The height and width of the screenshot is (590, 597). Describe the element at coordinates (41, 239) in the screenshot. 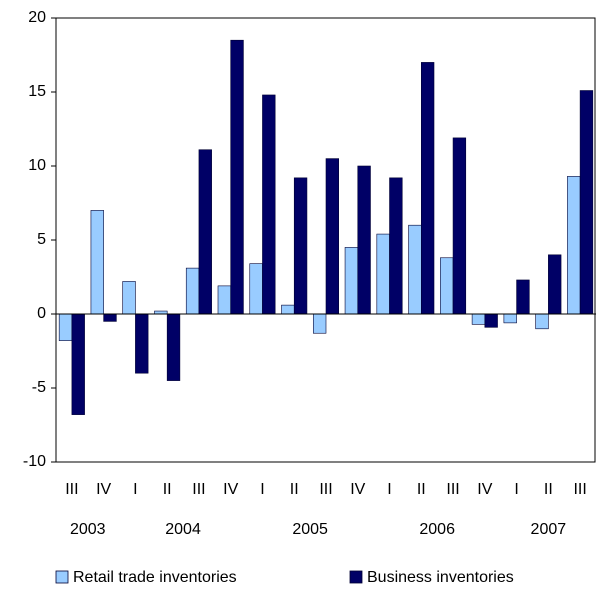

I see `y-tick-label: 5` at that location.